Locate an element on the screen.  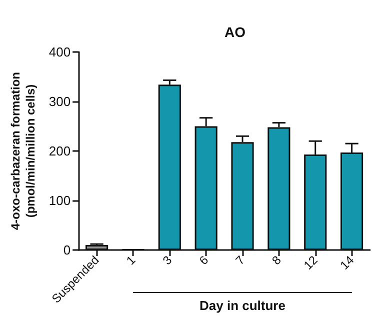
x-tick-label: 6 is located at coordinates (204, 260).